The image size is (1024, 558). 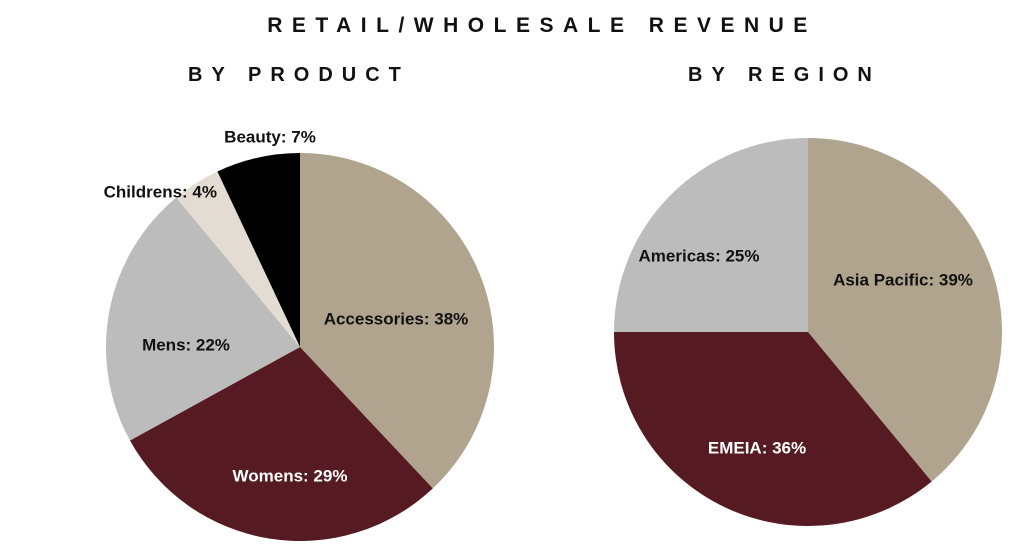 I want to click on slice-label: Womens: 29%, so click(x=290, y=475).